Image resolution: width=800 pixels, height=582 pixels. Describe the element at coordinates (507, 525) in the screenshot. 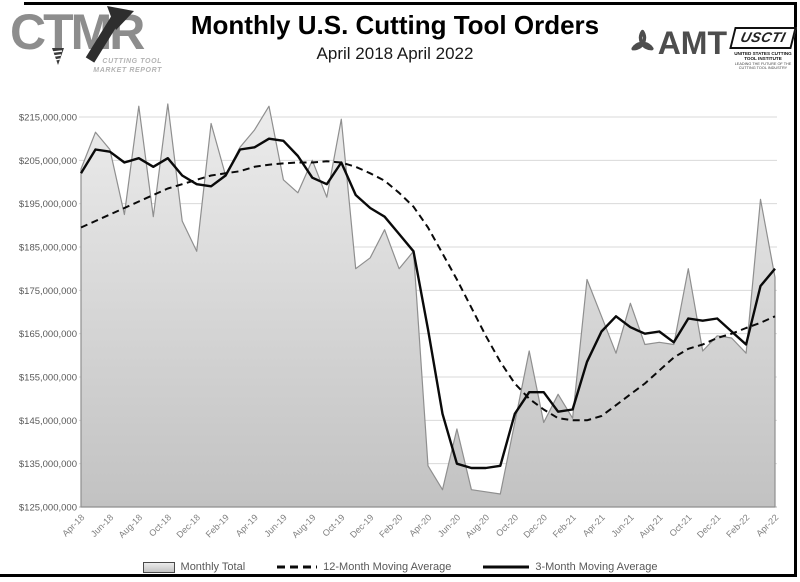

I see `x-tick-label: Oct-20` at that location.